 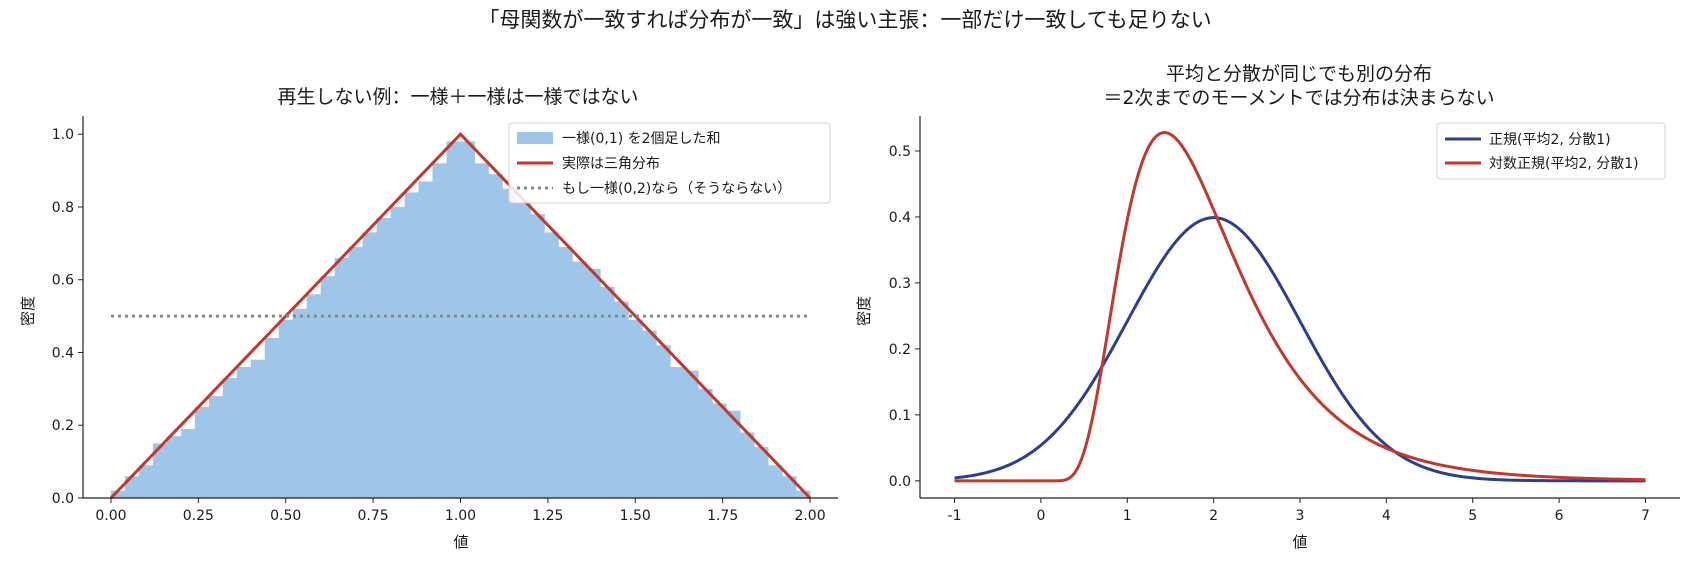 What do you see at coordinates (900, 284) in the screenshot?
I see `y-tick-label: 0.3` at bounding box center [900, 284].